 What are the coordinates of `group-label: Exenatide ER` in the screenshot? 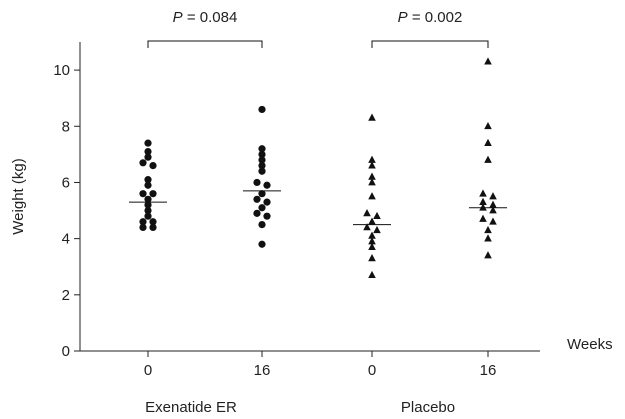 It's located at (191, 407).